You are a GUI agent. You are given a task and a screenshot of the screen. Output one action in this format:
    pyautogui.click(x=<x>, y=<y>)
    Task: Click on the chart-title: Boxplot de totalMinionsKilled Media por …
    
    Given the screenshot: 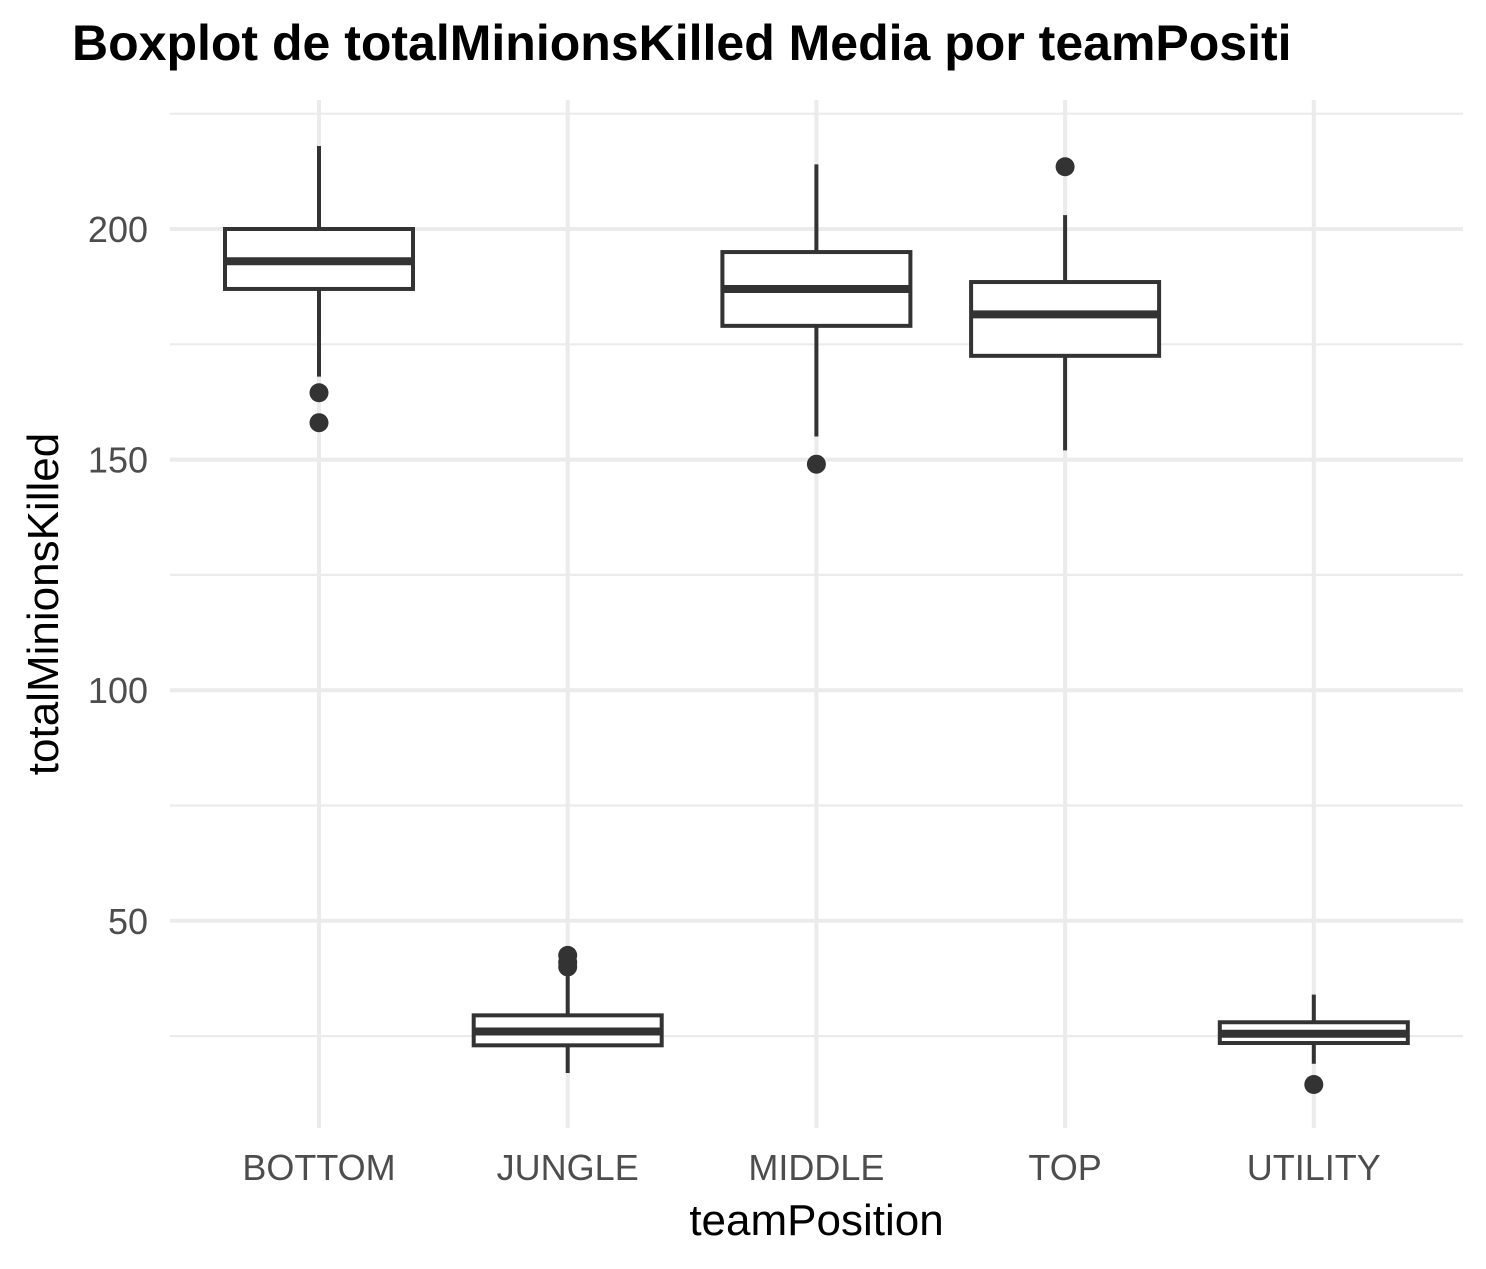 What is the action you would take?
    pyautogui.click(x=682, y=43)
    